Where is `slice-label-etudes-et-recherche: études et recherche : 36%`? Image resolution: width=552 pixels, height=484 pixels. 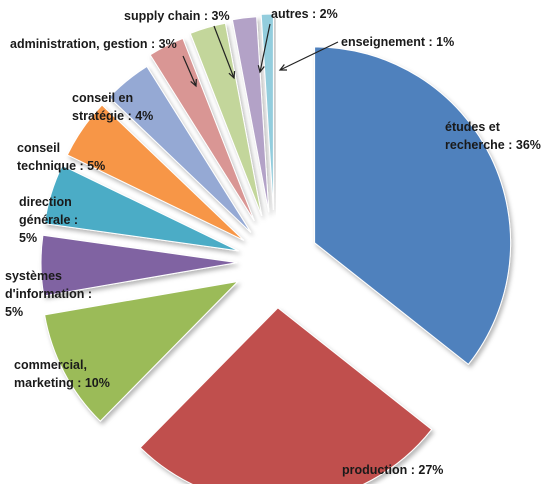
slice-label-etudes-et-recherche: études et recherche : 36% is located at coordinates (493, 136).